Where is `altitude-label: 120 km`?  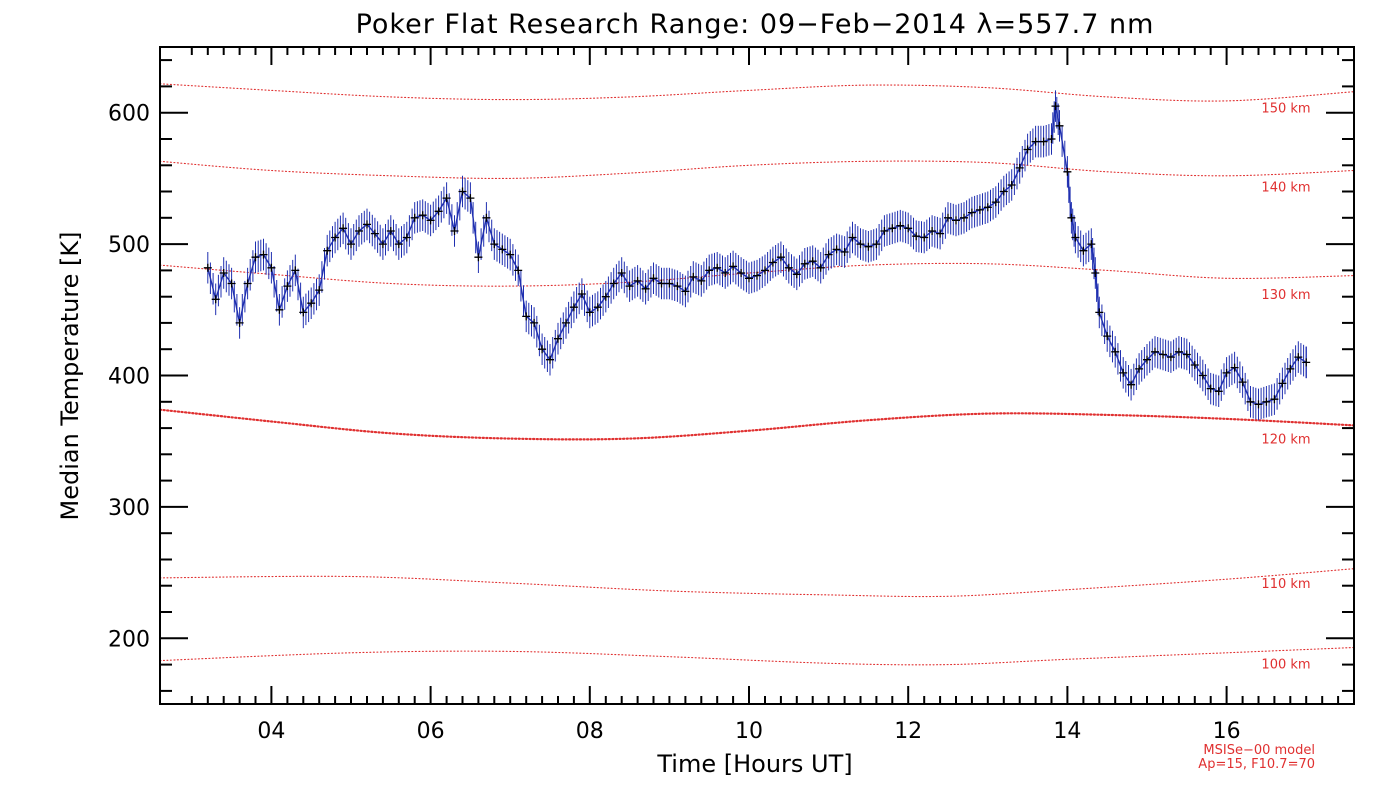 altitude-label: 120 km is located at coordinates (1285, 440).